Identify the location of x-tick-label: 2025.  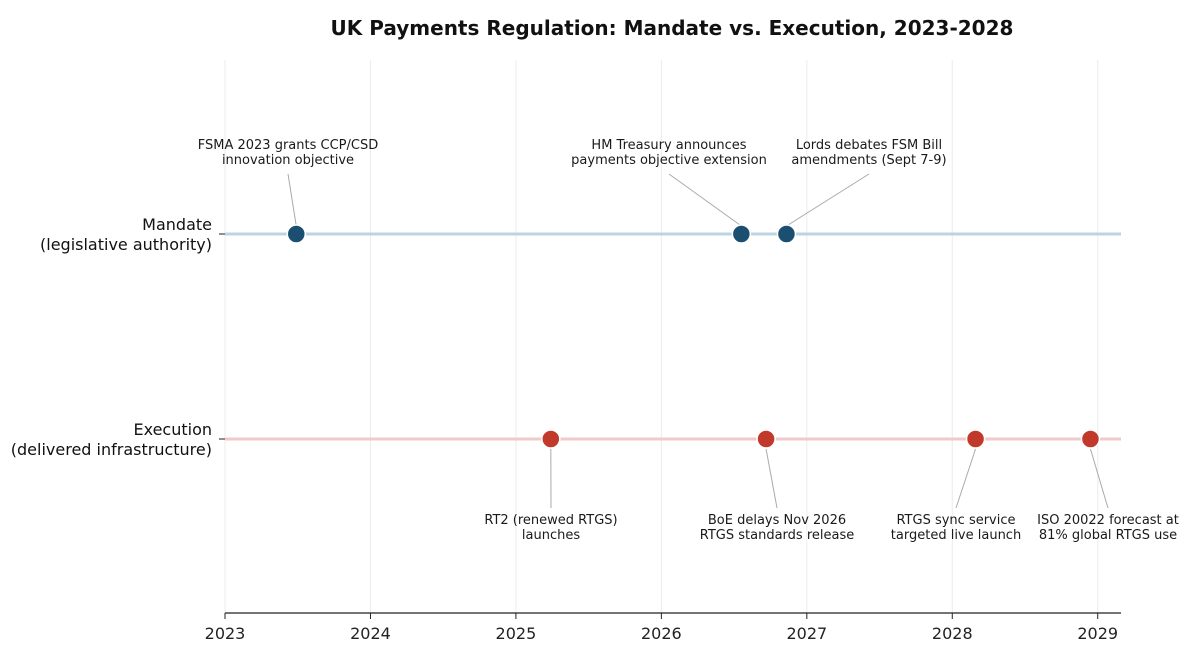
(516, 633).